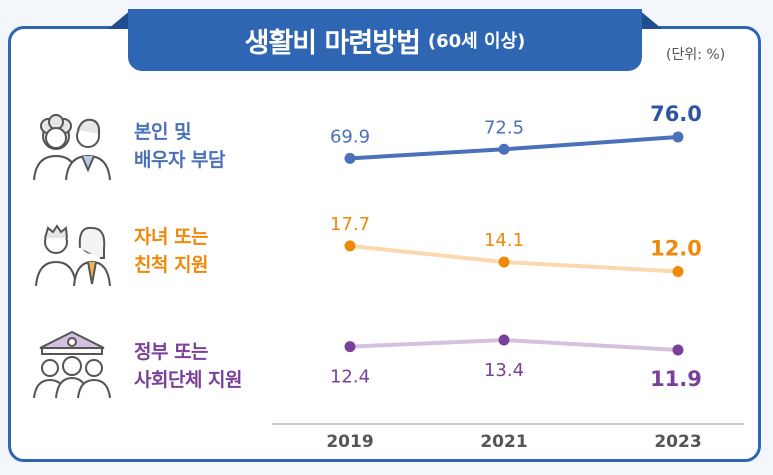 Image resolution: width=773 pixels, height=475 pixels. Describe the element at coordinates (72, 147) in the screenshot. I see `elderly-couple-icon` at that location.